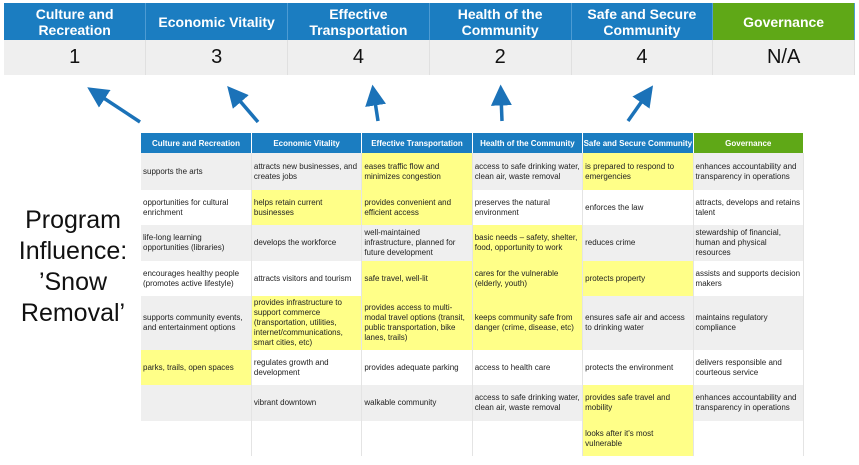 The image size is (859, 465). I want to click on score-header: Safe and Secure Community, so click(642, 21).